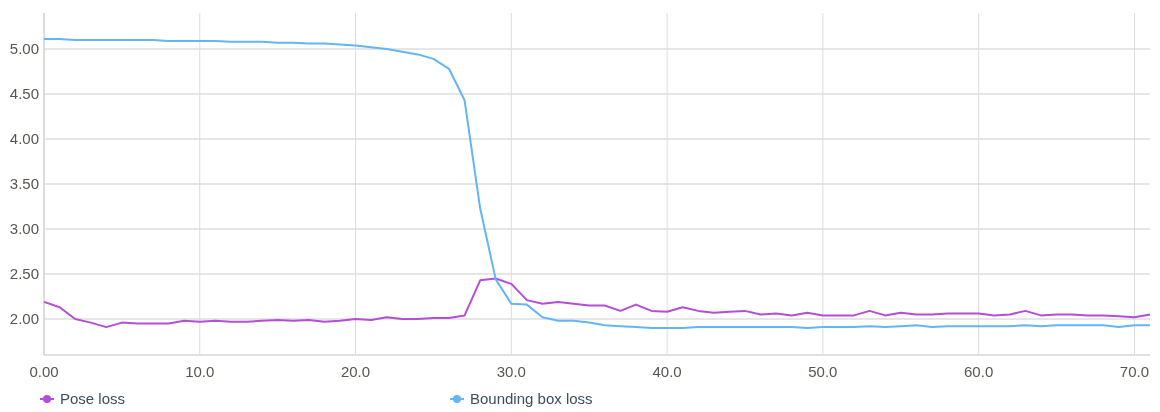  I want to click on x-tick-label: 20.0, so click(355, 371).